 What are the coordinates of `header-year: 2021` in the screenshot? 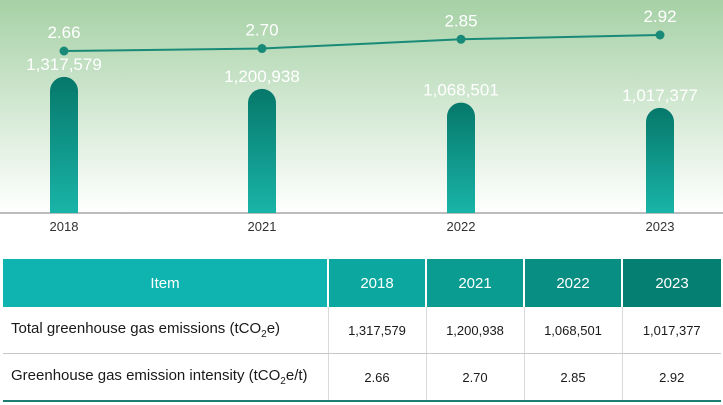 It's located at (475, 283).